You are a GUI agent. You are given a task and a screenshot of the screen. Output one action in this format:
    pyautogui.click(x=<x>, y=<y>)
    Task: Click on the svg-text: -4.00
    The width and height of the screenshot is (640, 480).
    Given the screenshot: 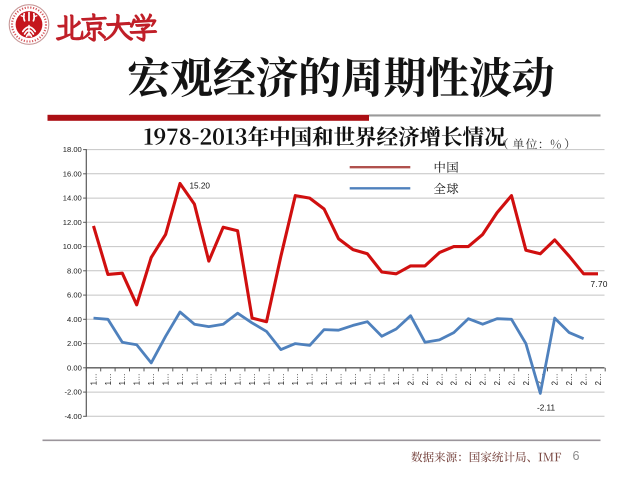 What is the action you would take?
    pyautogui.click(x=72, y=416)
    